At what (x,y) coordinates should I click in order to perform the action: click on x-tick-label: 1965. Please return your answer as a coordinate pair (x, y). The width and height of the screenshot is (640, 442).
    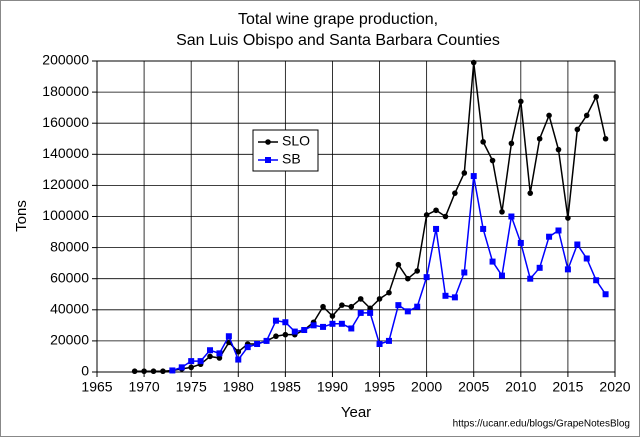
    Looking at the image, I should click on (96, 387).